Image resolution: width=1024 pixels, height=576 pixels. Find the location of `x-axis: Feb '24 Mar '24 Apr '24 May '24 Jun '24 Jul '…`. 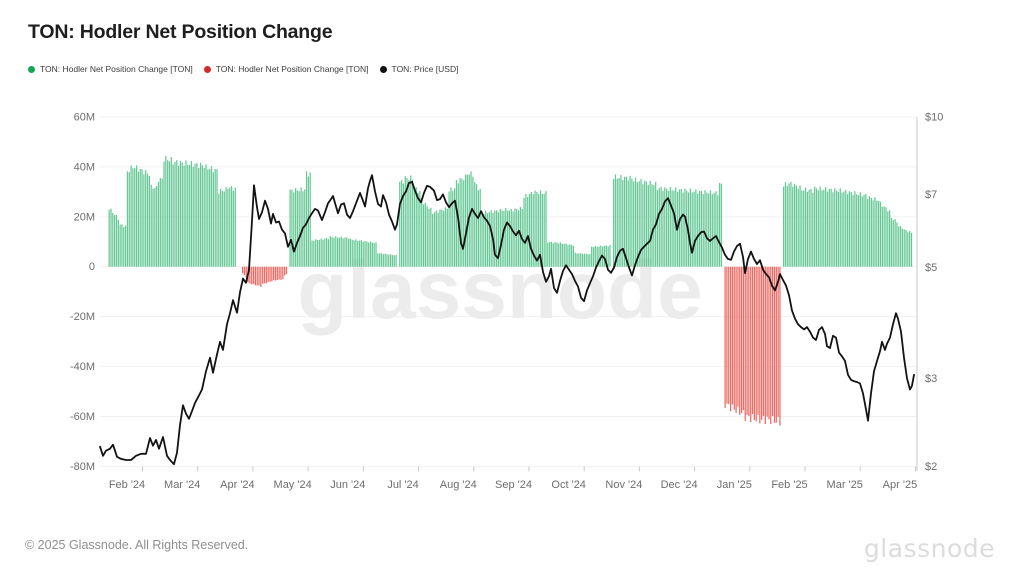

x-axis: Feb '24 Mar '24 Apr '24 May '24 Jun '24 Jul '… is located at coordinates (513, 478).